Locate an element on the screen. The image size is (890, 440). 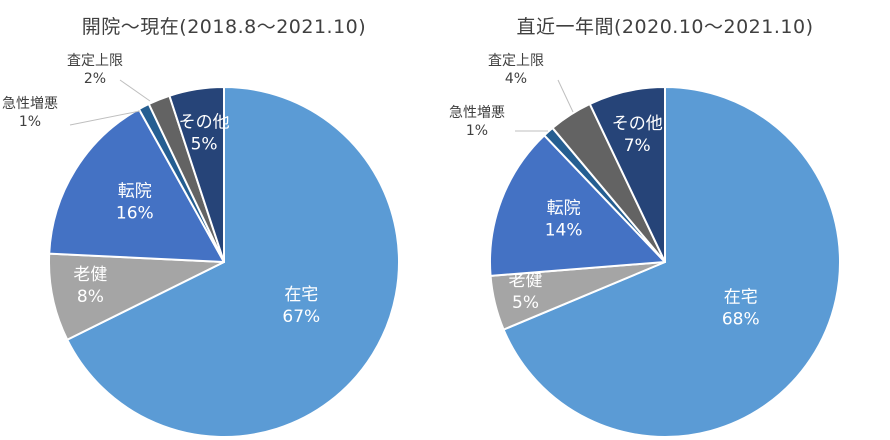
slice-name-recent-0: 在宅 is located at coordinates (741, 297).